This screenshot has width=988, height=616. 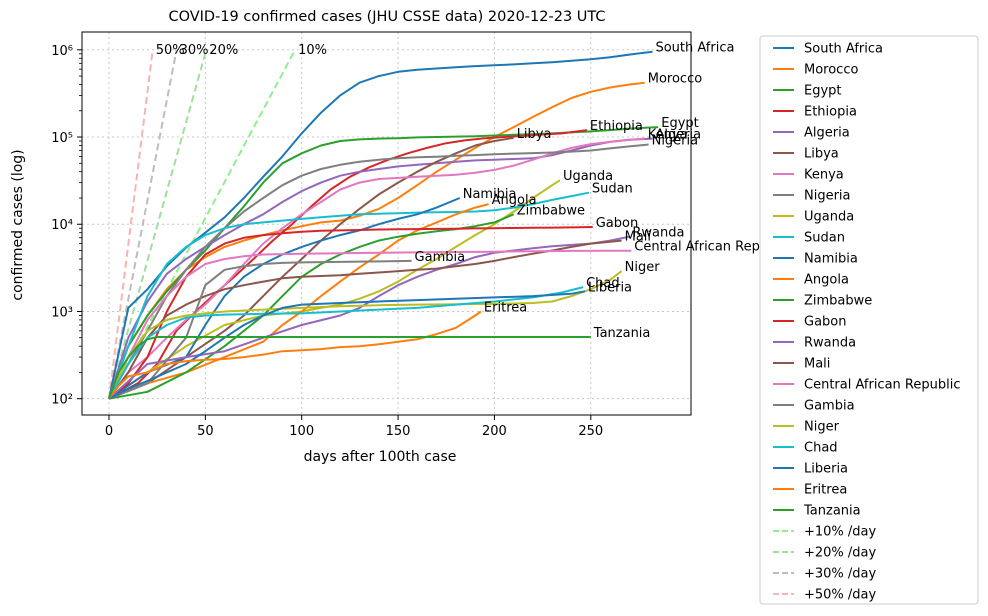 What do you see at coordinates (675, 79) in the screenshot?
I see `series-end-label: Morocco` at bounding box center [675, 79].